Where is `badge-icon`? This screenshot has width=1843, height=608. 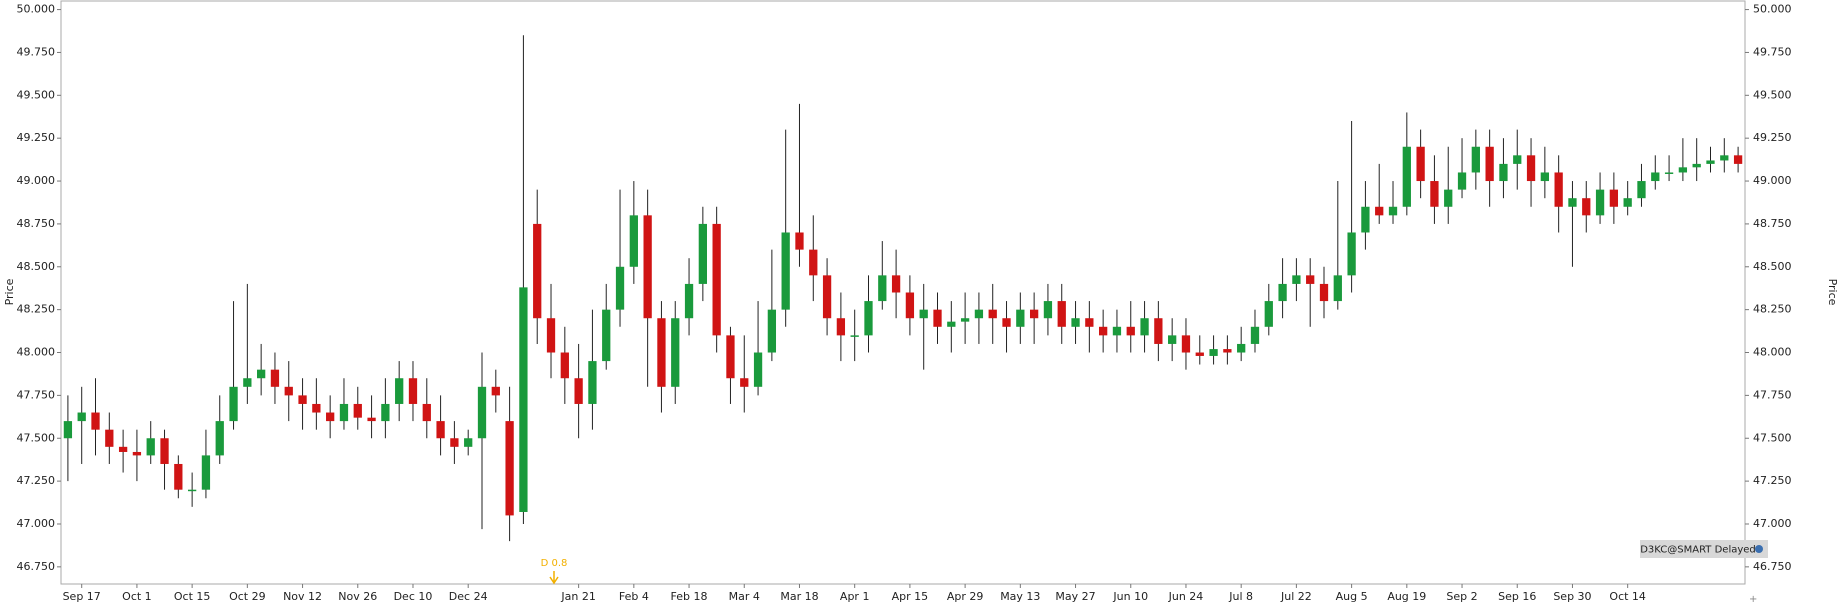
badge-icon is located at coordinates (1759, 549).